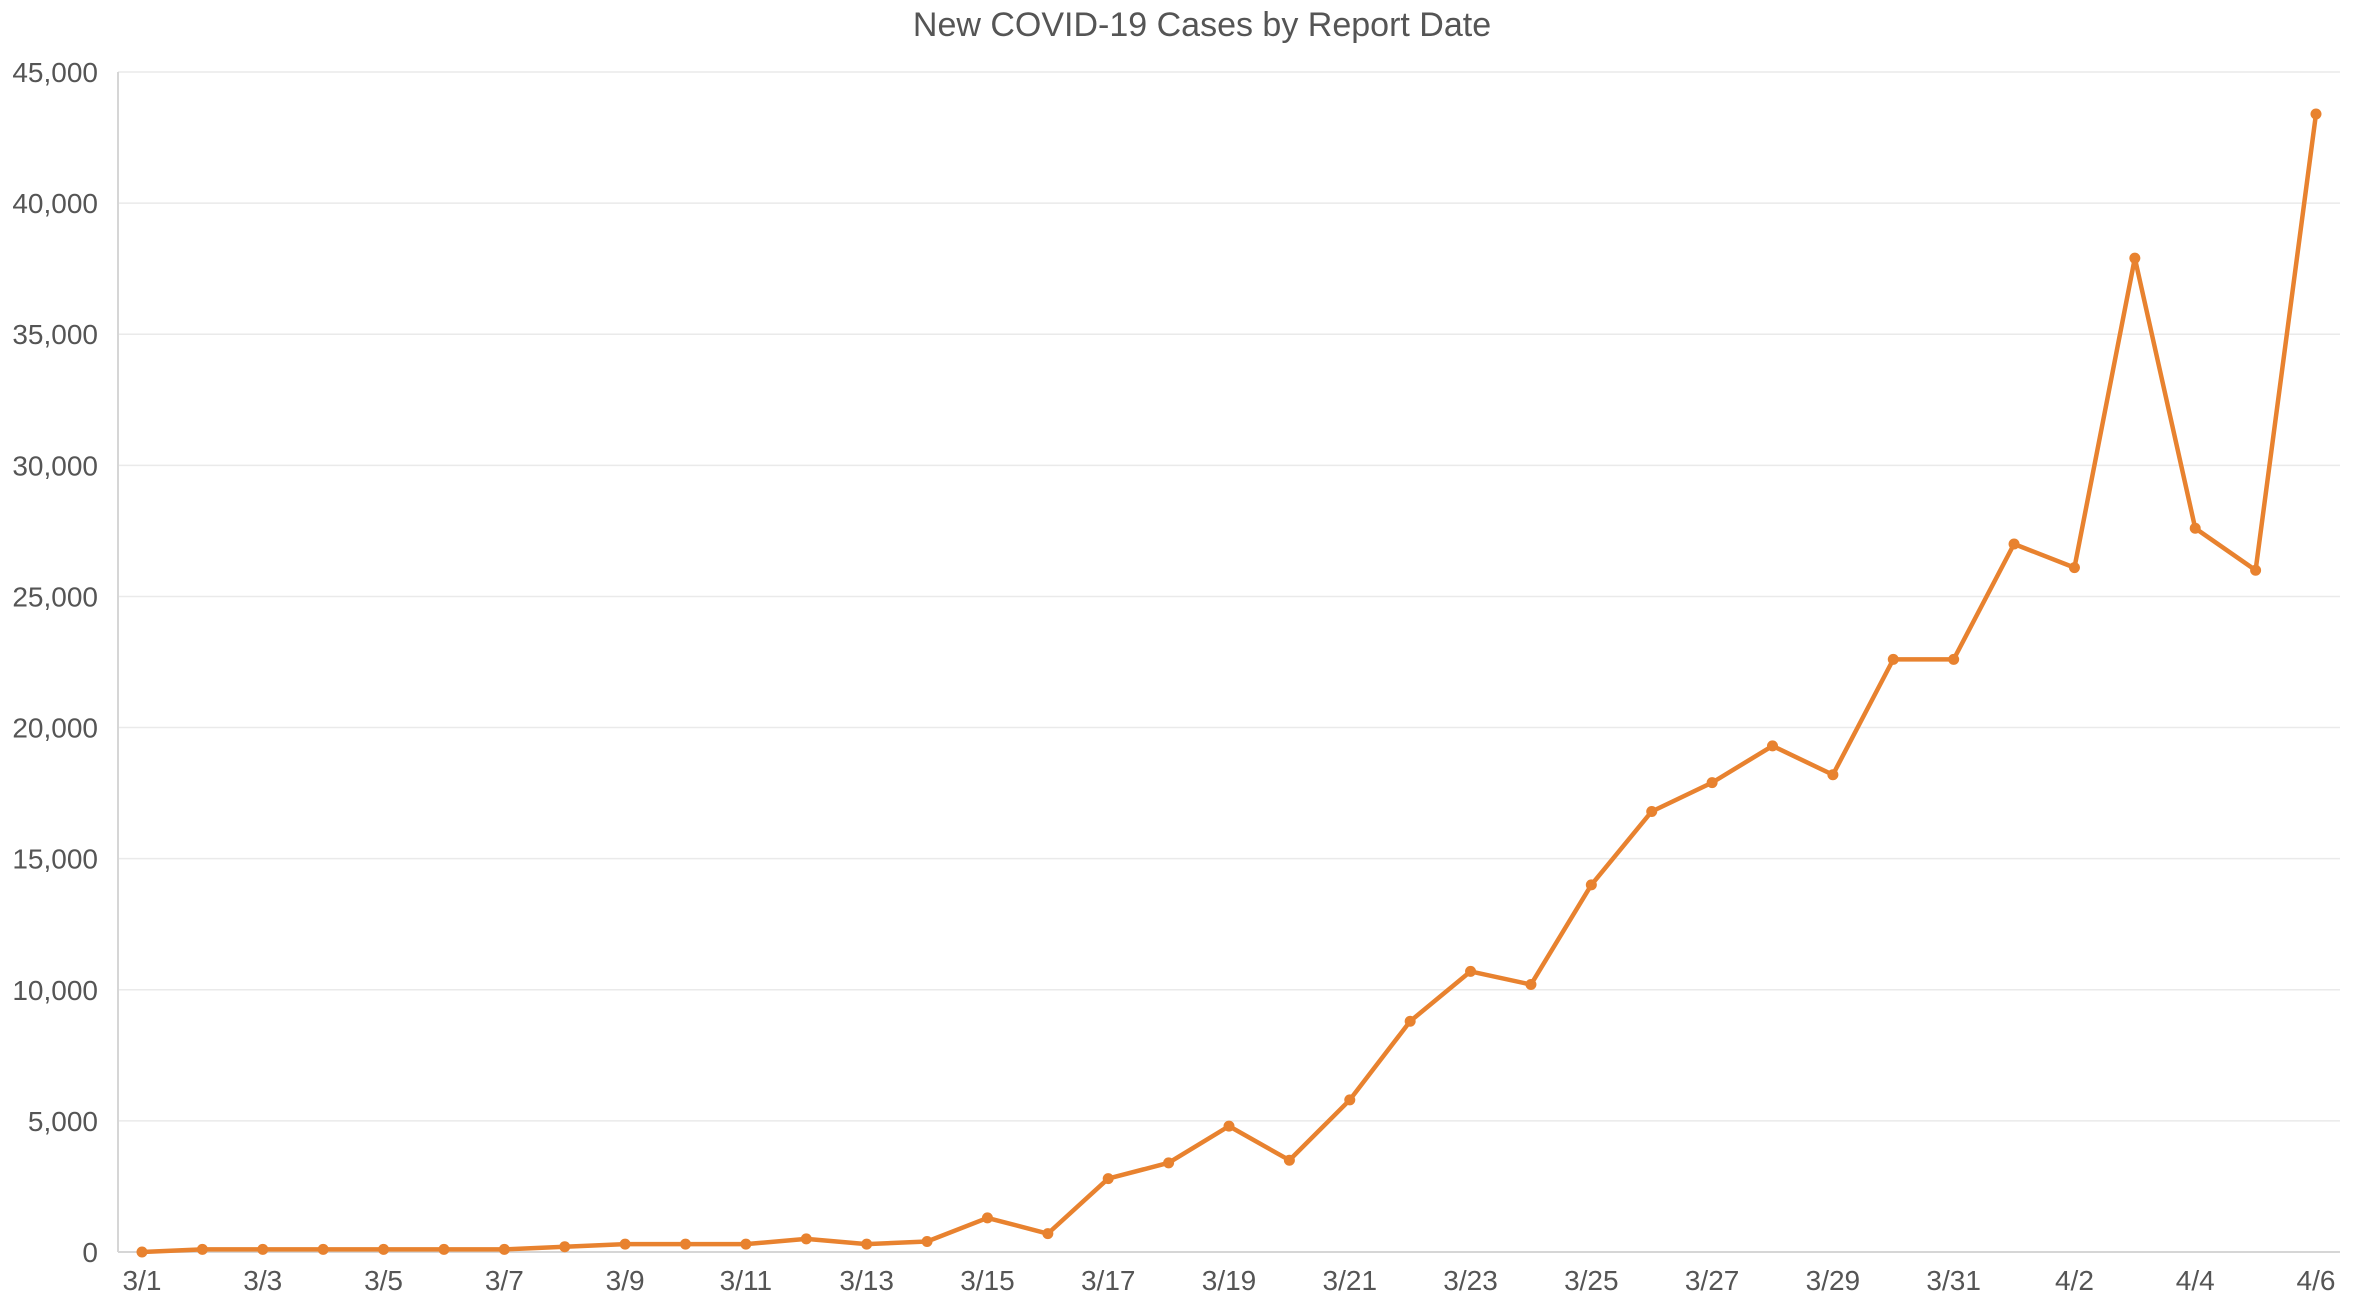 This screenshot has width=2374, height=1306. Describe the element at coordinates (1202, 25) in the screenshot. I see `chart-title: New COVID-19 Cases by Report Date` at that location.